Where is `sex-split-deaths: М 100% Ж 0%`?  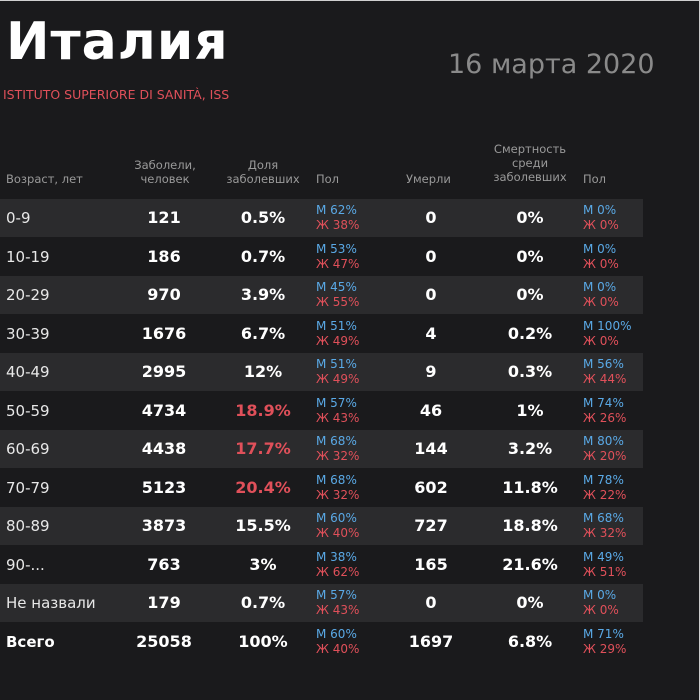
sex-split-deaths: М 100% Ж 0% is located at coordinates (607, 334).